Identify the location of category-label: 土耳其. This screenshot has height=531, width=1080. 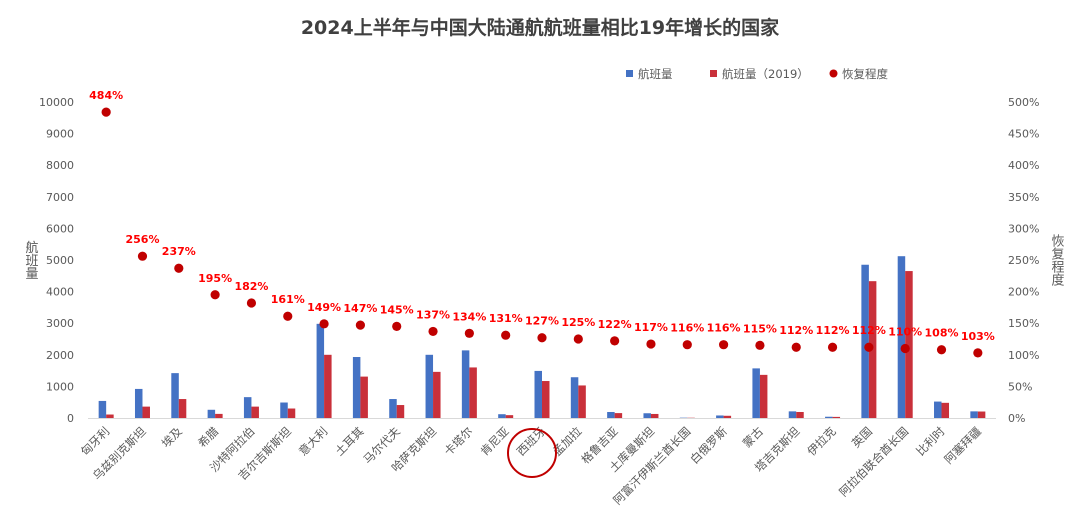
(349, 441).